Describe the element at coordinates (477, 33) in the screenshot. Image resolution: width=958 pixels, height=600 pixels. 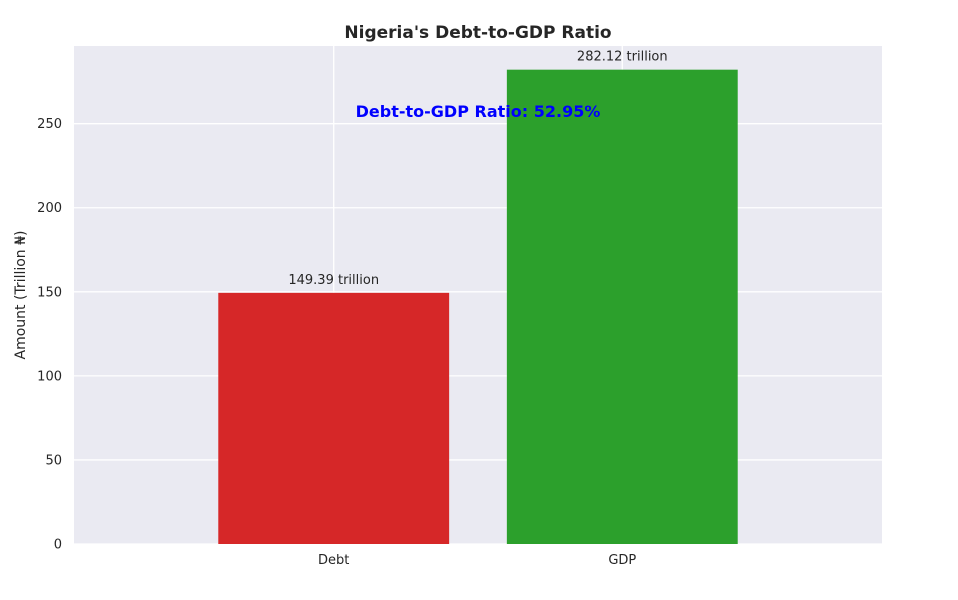
I see `chart-title: Nigeria's Debt-to-GDP Ratio` at that location.